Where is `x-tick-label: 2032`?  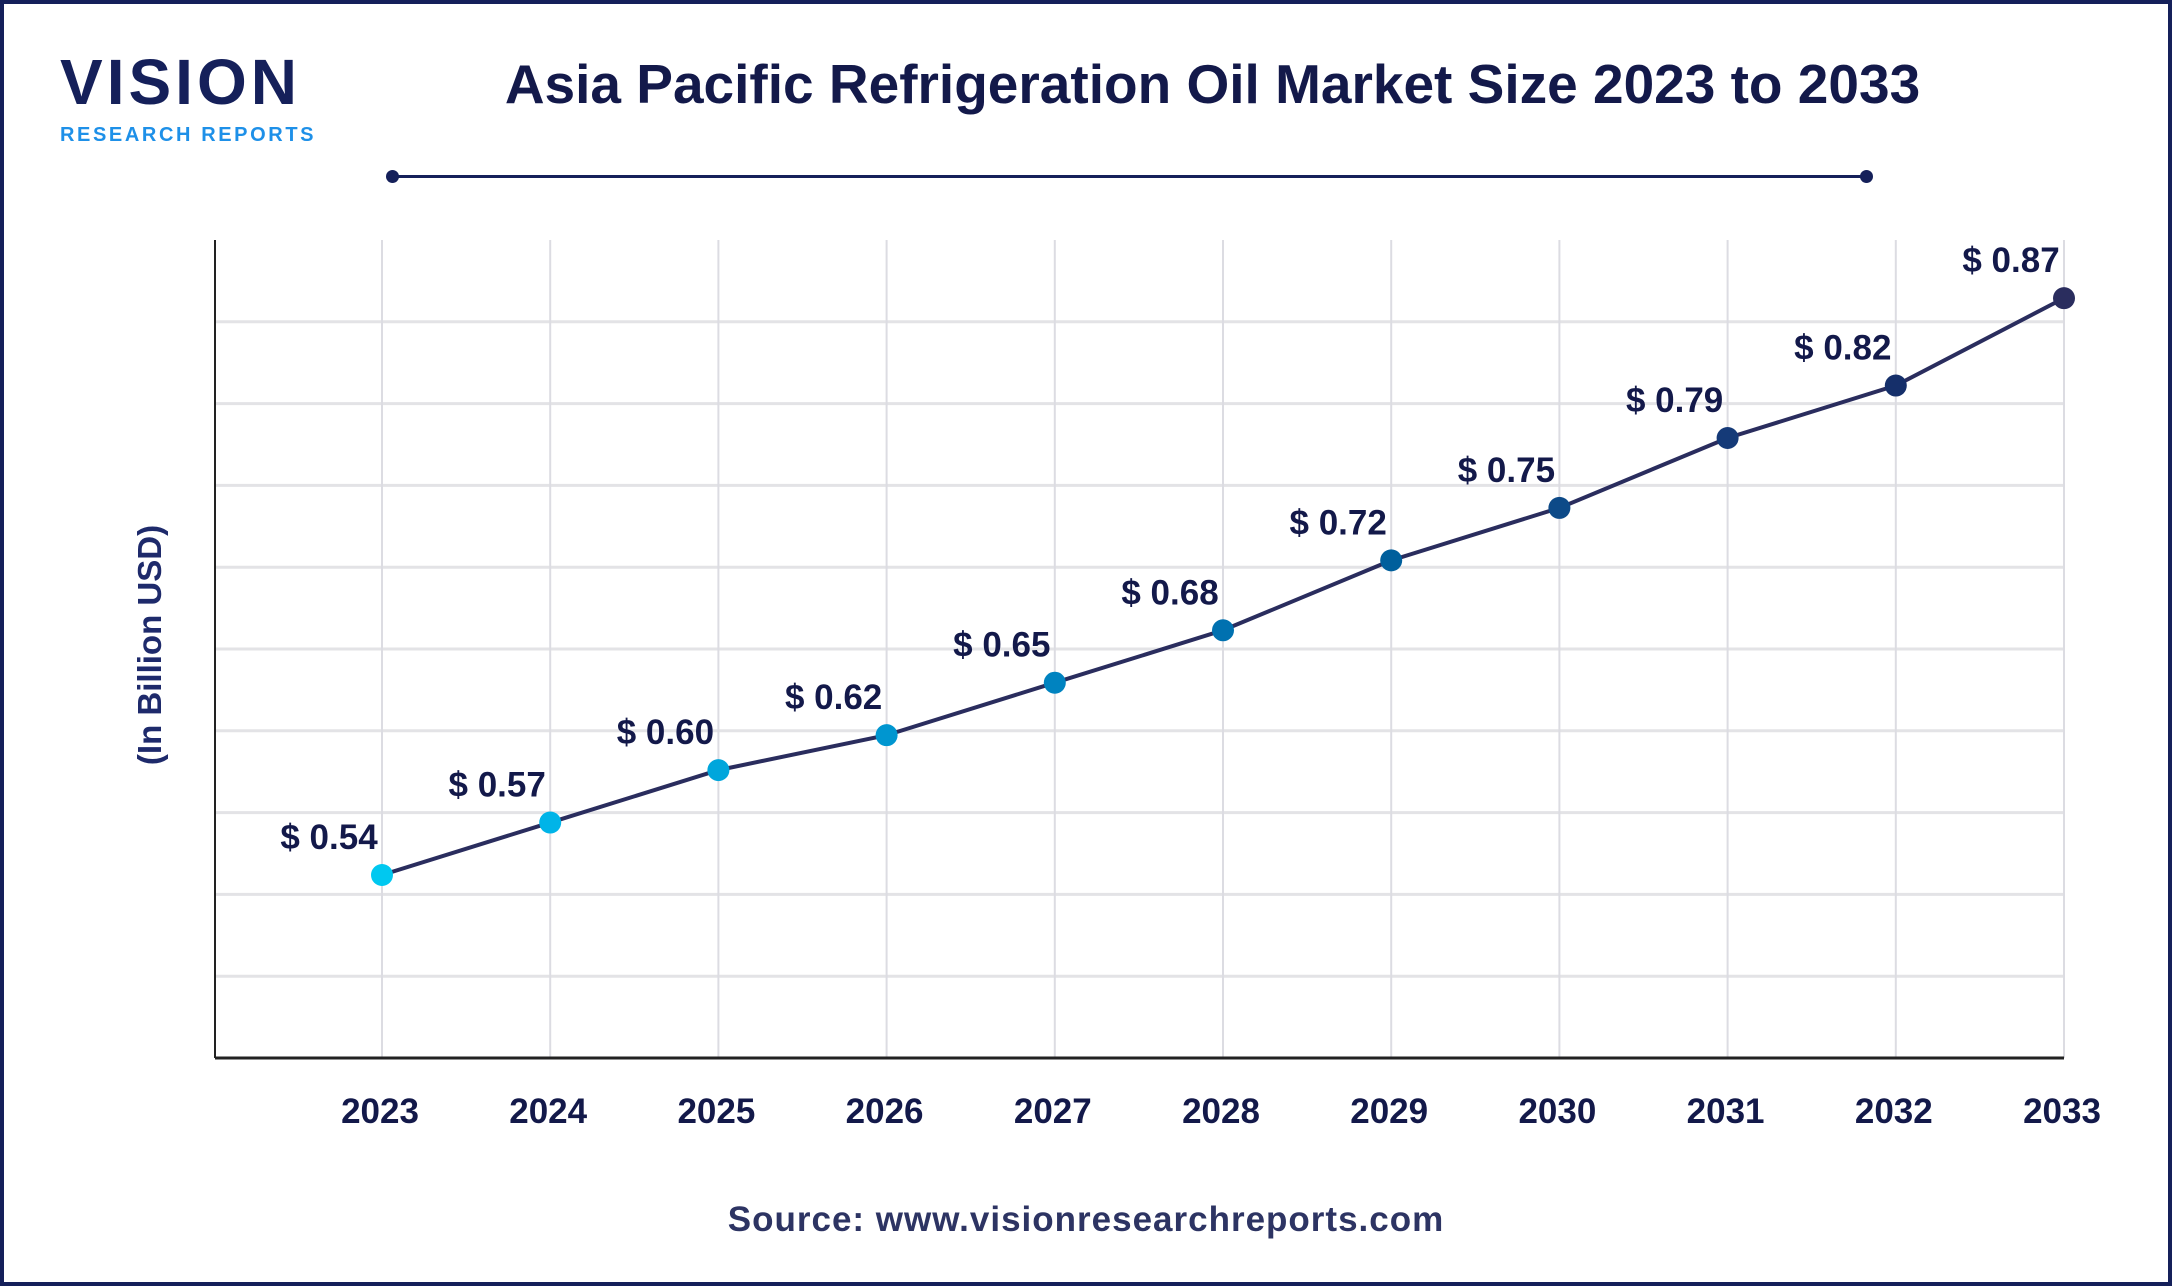 x-tick-label: 2032 is located at coordinates (1894, 1111).